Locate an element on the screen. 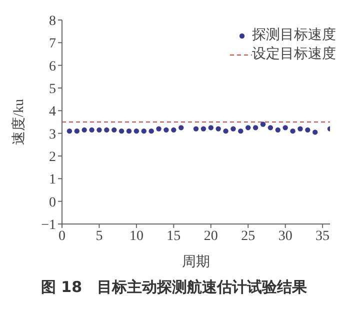 The image size is (340, 320). y-tick-label: 3 is located at coordinates (52, 134).